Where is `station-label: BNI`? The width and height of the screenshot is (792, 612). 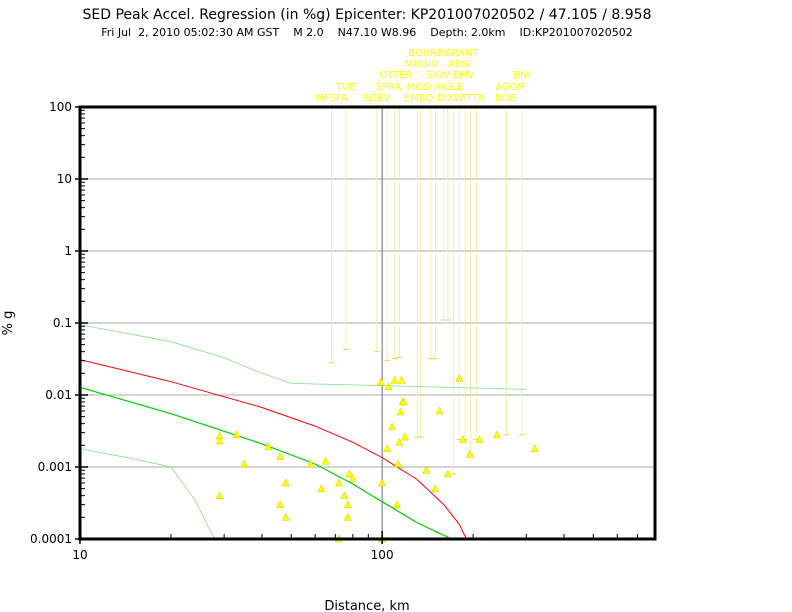
station-label: BNI is located at coordinates (521, 75).